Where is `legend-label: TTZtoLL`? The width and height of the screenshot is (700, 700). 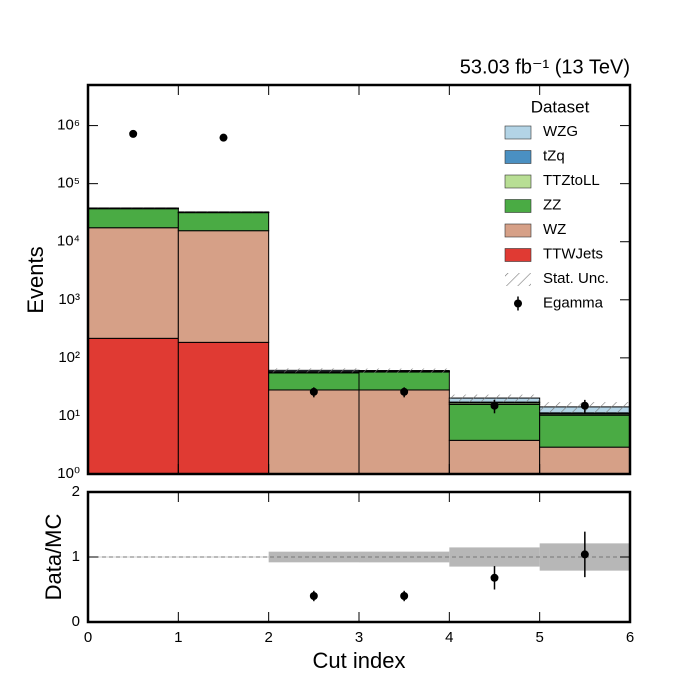 legend-label: TTZtoLL is located at coordinates (571, 180).